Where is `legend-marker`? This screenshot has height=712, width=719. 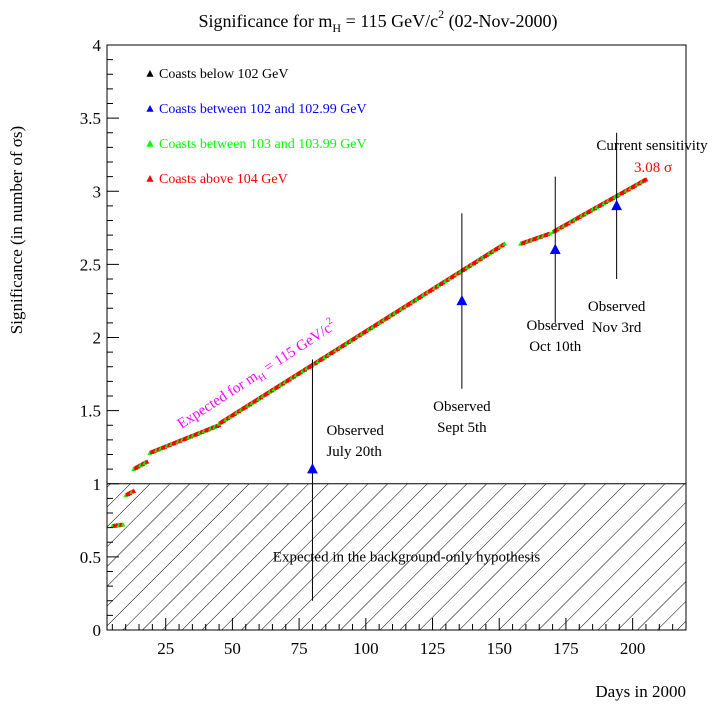 legend-marker is located at coordinates (150, 108).